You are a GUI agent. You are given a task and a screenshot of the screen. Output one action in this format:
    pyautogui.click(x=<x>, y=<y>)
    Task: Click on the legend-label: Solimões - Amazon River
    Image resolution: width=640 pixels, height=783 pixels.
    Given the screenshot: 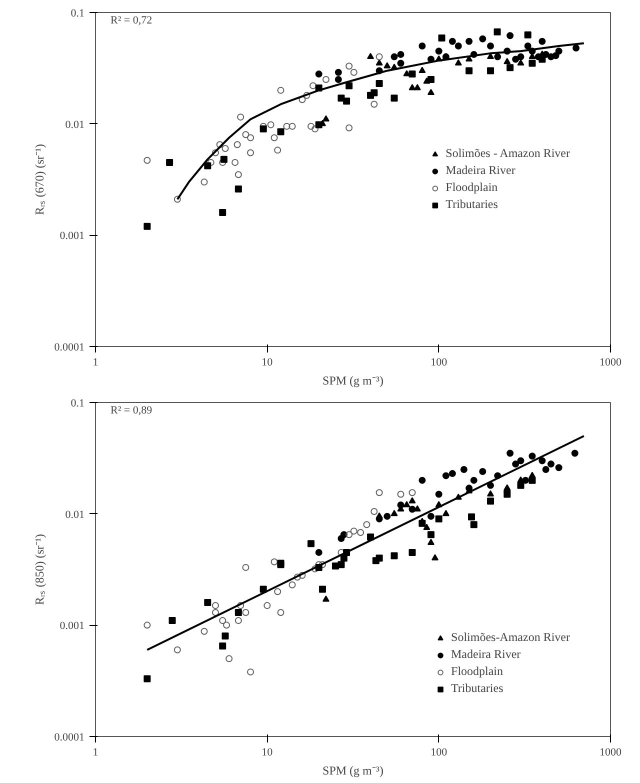 What is the action you would take?
    pyautogui.click(x=508, y=153)
    